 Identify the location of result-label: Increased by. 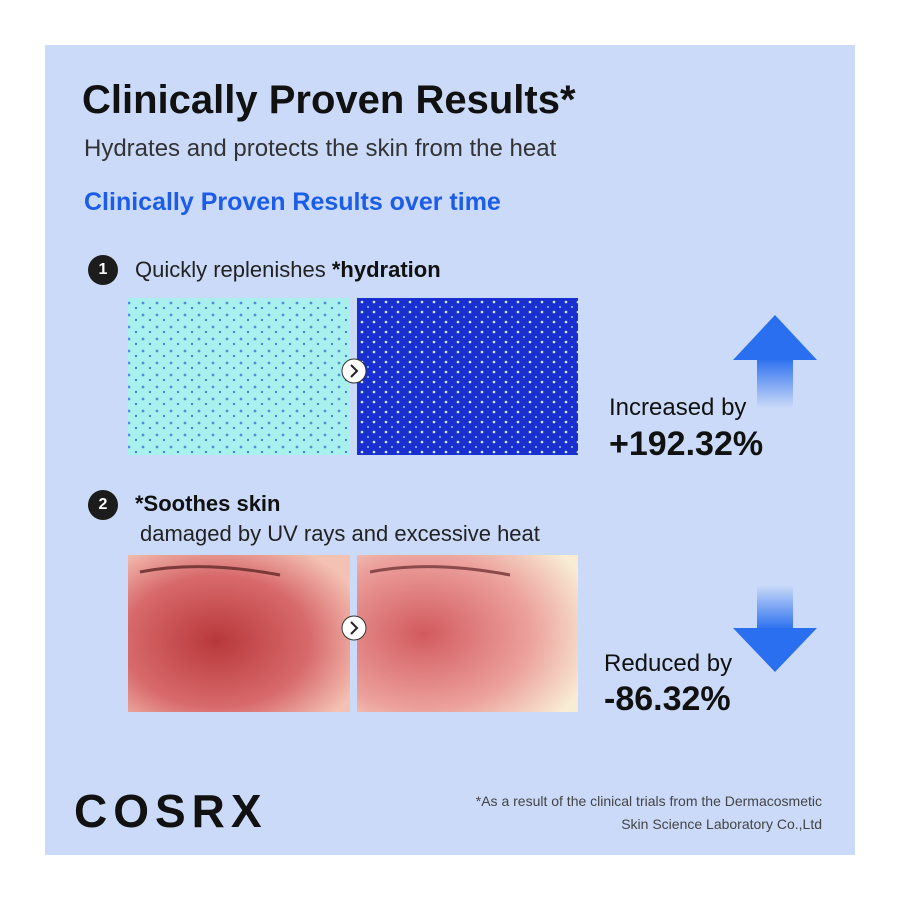
(678, 407).